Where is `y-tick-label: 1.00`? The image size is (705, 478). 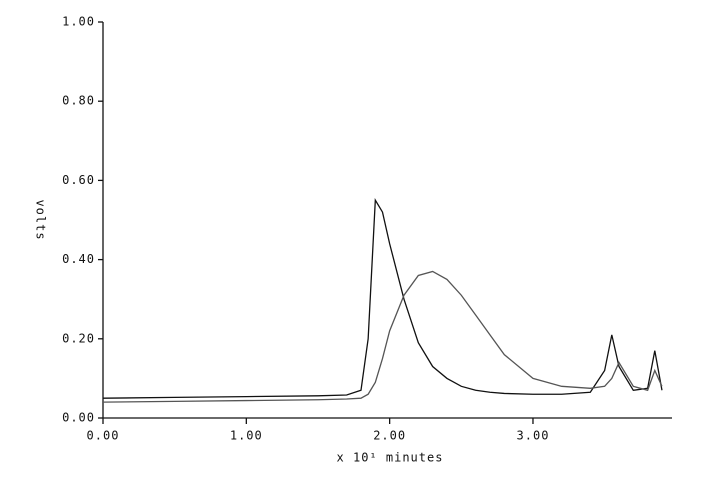 y-tick-label: 1.00 is located at coordinates (78, 22).